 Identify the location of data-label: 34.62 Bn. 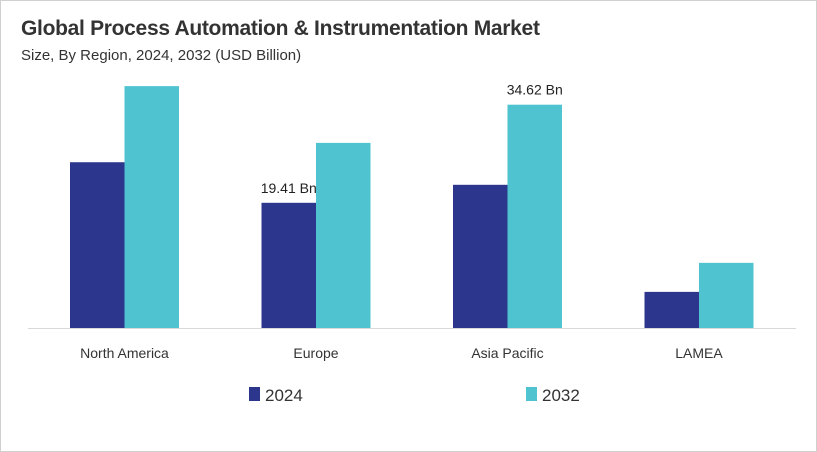
(535, 90).